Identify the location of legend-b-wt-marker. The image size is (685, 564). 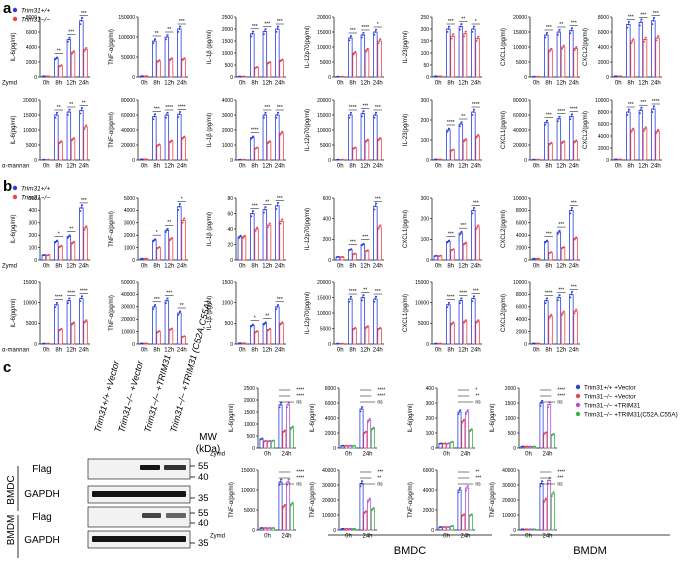
(15, 188).